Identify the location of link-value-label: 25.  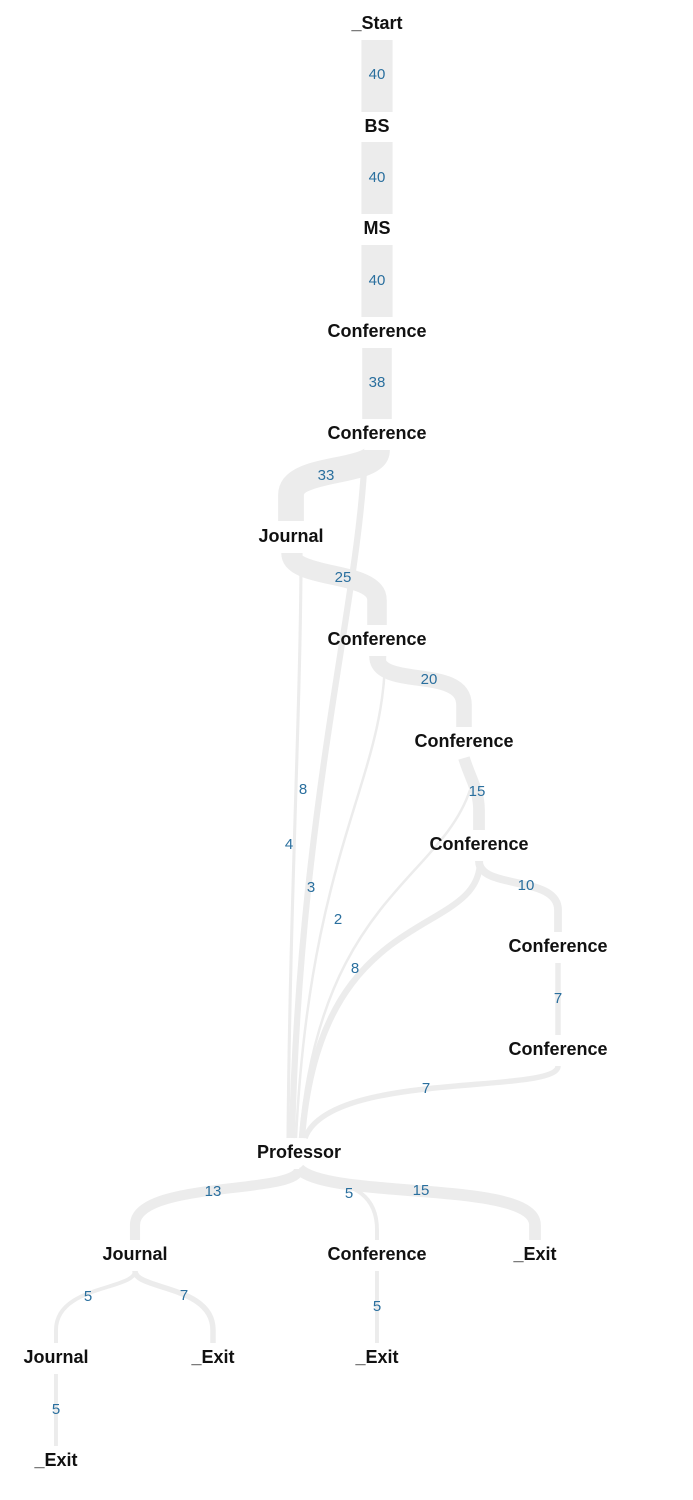
(343, 577).